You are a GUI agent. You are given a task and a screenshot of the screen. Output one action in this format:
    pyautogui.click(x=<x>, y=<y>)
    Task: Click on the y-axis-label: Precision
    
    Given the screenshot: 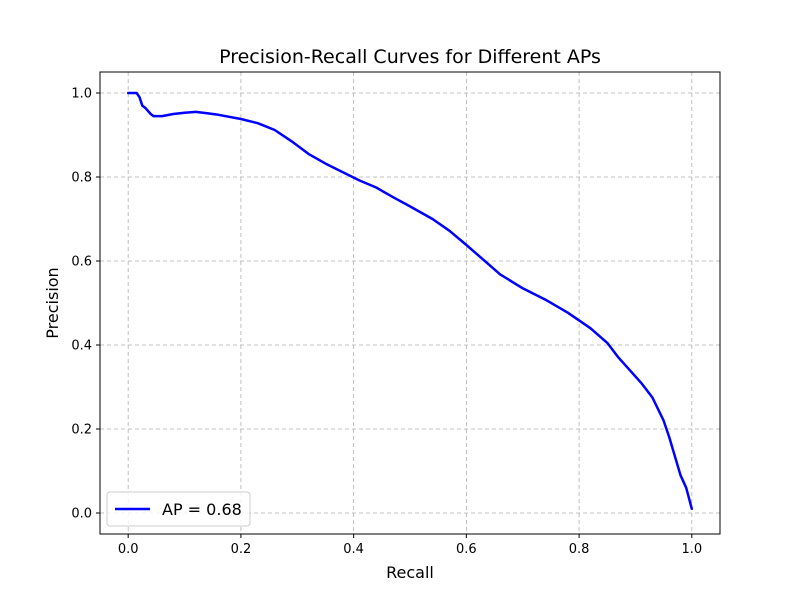 What is the action you would take?
    pyautogui.click(x=52, y=302)
    